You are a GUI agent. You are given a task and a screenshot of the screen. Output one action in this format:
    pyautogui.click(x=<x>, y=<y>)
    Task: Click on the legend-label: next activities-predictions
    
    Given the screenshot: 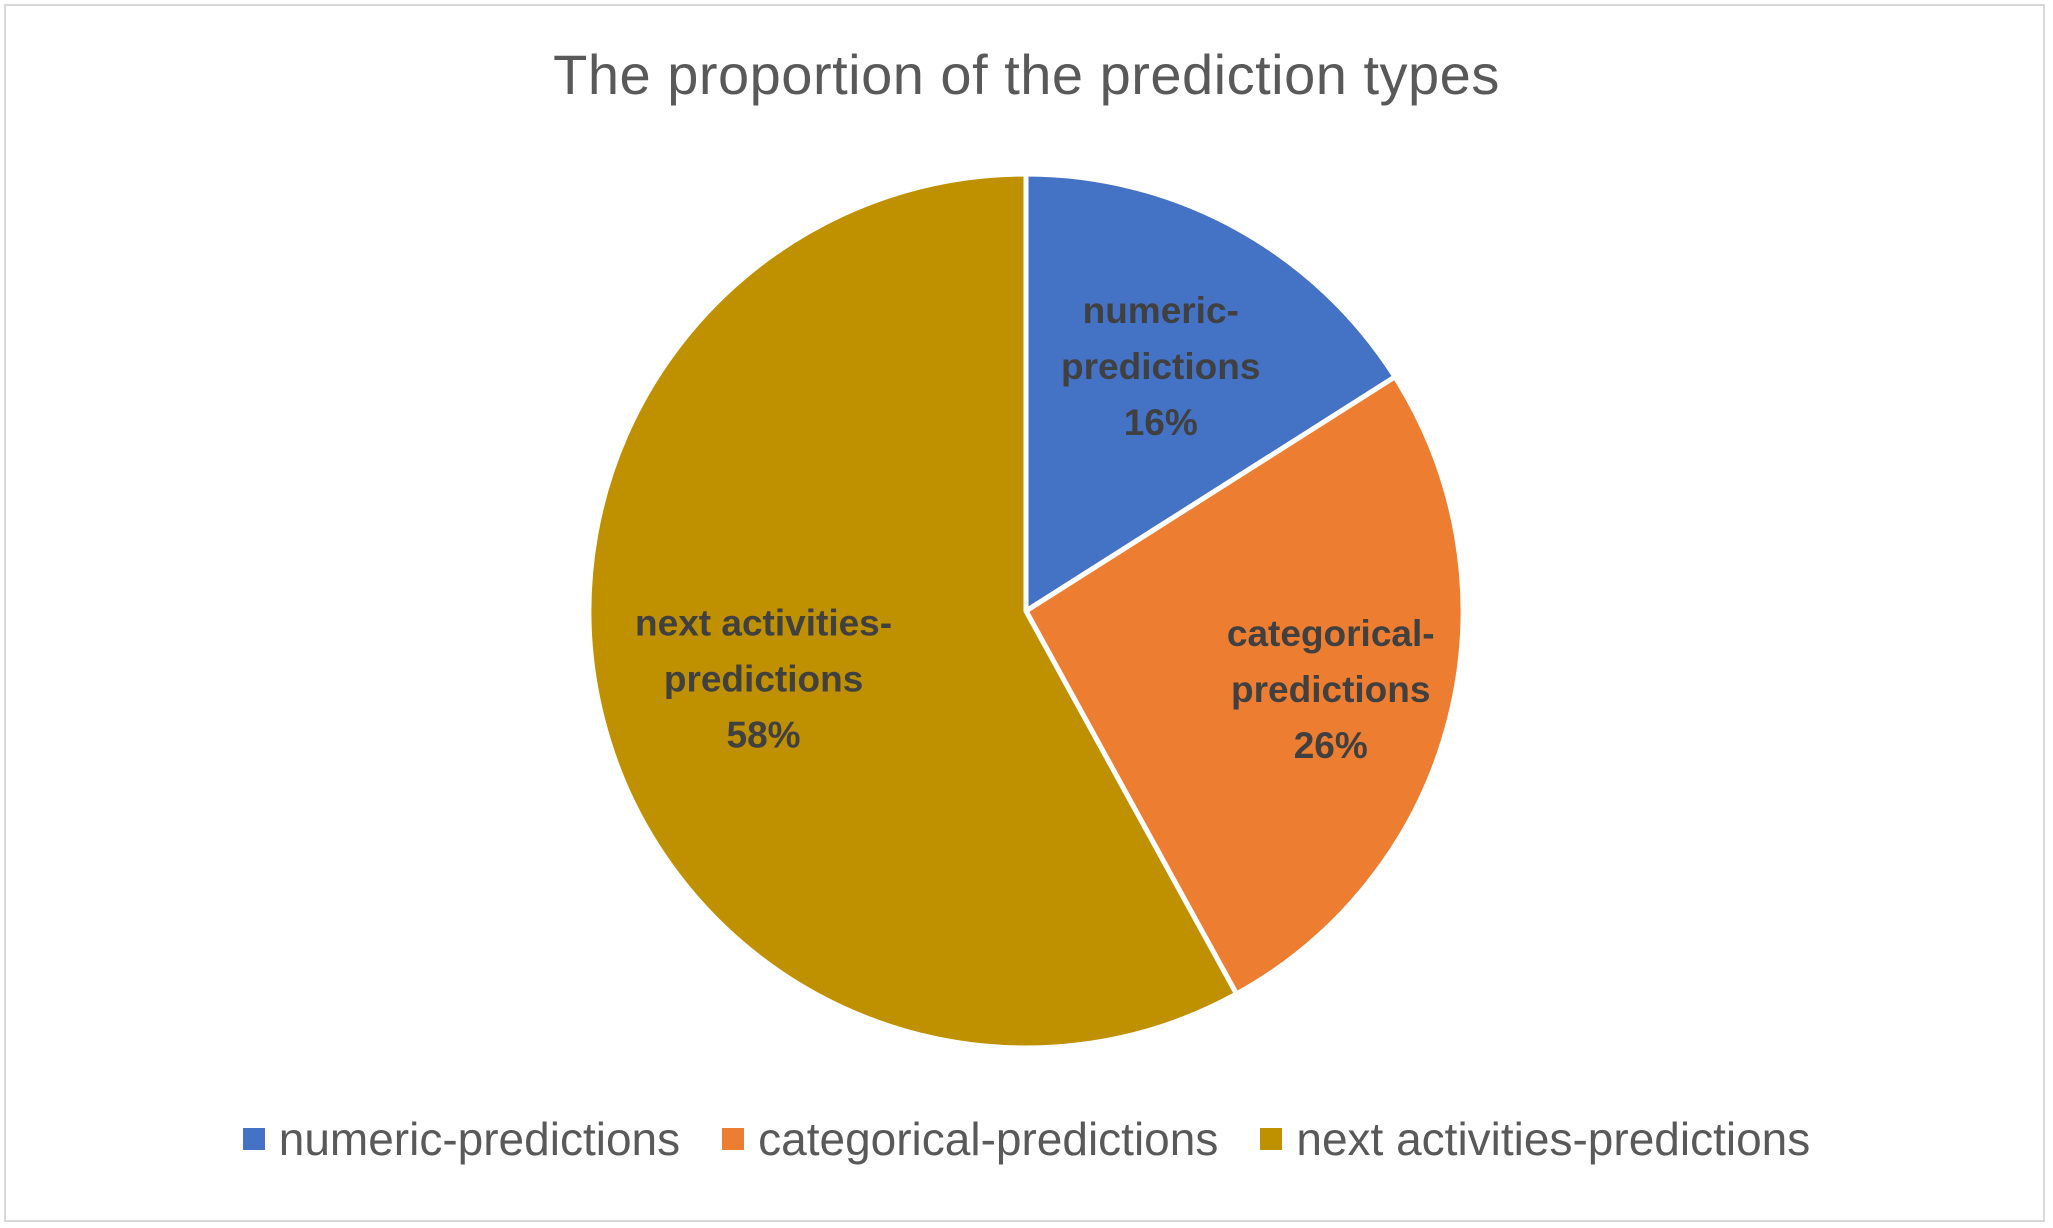 What is the action you would take?
    pyautogui.click(x=1553, y=1139)
    